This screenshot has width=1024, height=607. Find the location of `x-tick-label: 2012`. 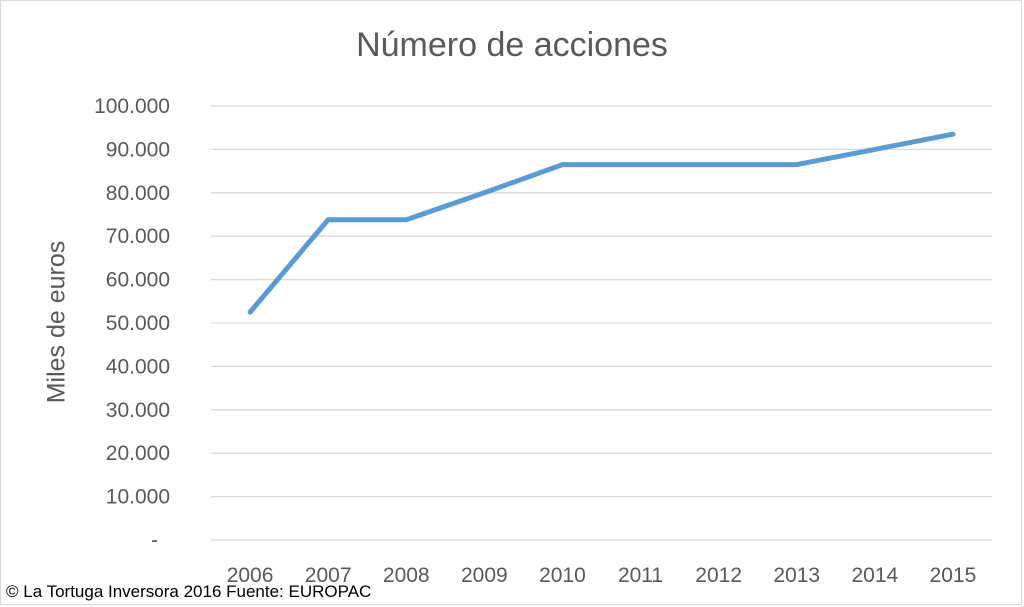

x-tick-label: 2012 is located at coordinates (718, 575).